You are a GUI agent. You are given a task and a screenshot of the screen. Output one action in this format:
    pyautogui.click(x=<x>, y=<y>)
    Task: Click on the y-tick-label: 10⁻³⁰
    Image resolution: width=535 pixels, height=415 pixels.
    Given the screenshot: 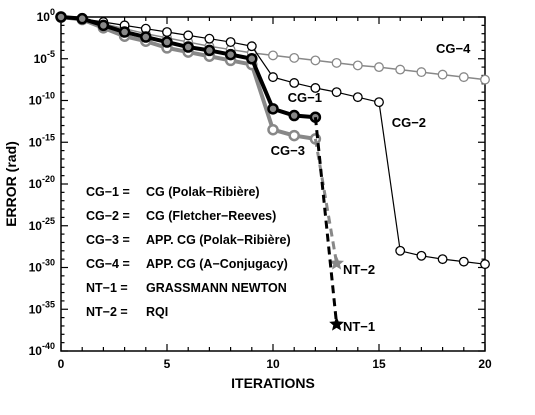 What is the action you would take?
    pyautogui.click(x=42, y=266)
    